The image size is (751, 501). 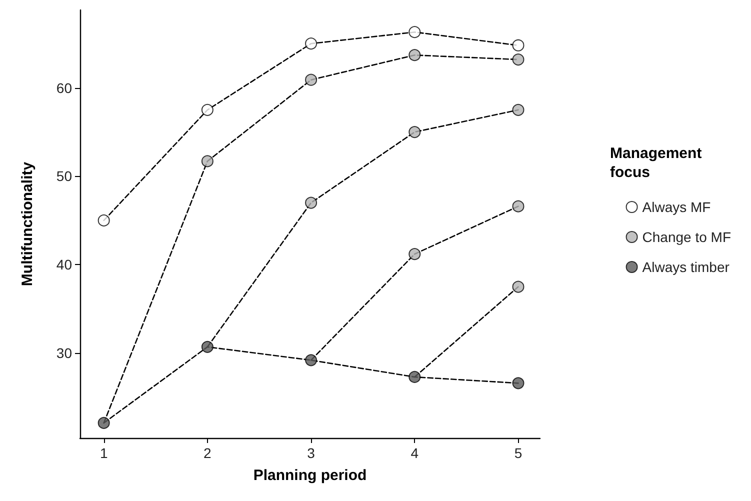 What do you see at coordinates (208, 453) in the screenshot?
I see `x-tick-label: 2` at bounding box center [208, 453].